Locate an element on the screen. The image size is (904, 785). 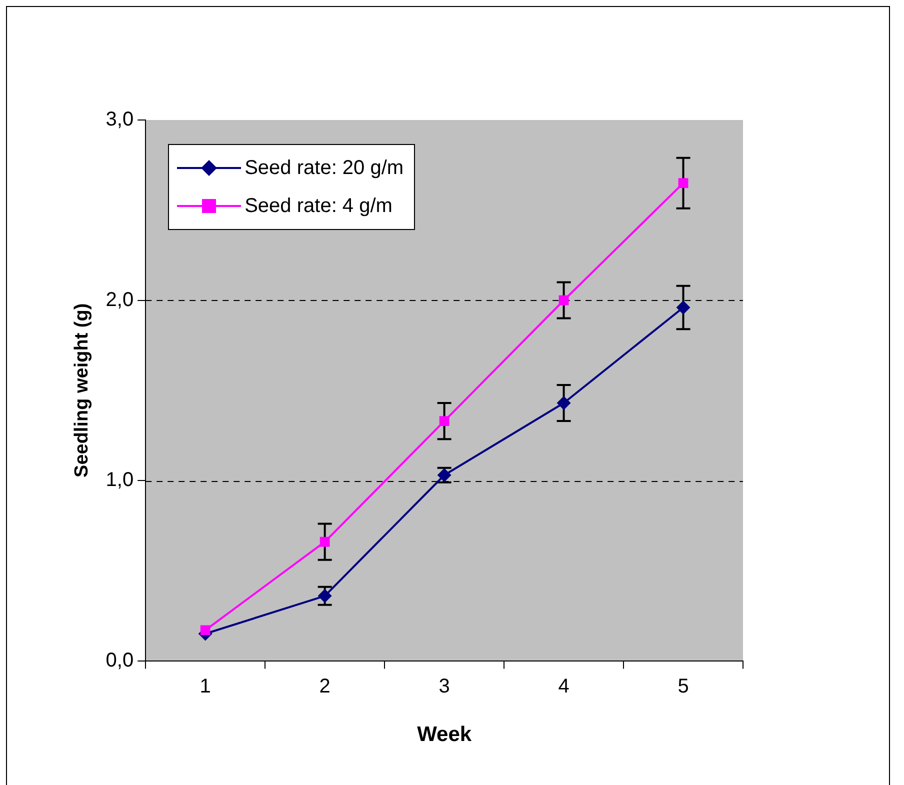
x-axis-title: Week is located at coordinates (444, 734).